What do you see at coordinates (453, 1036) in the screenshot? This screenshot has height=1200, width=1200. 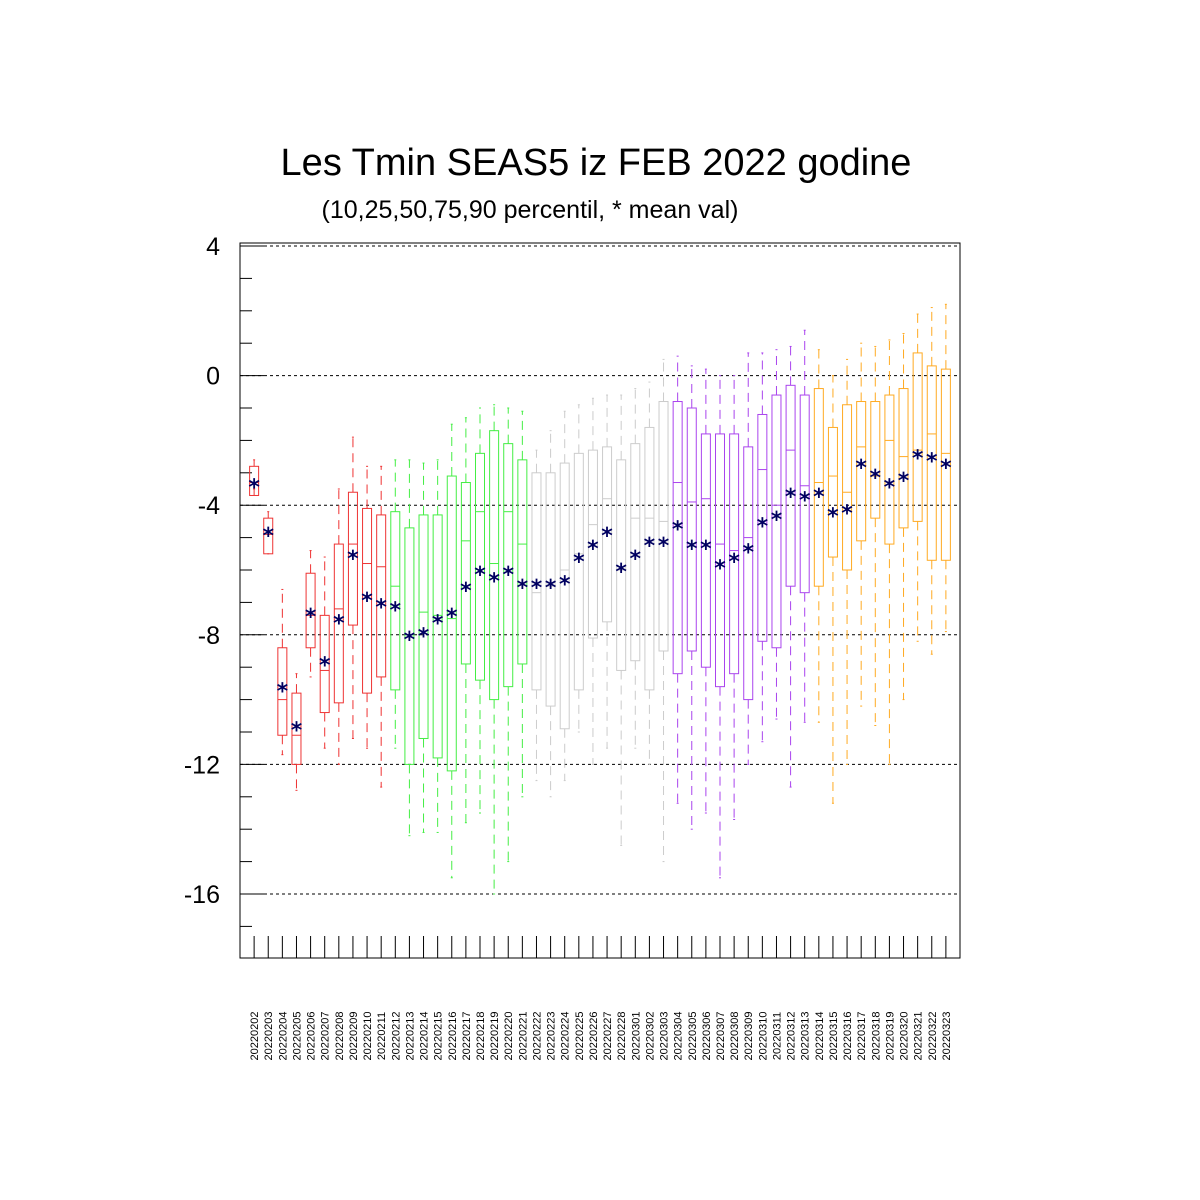 I see `x-tick-label: 20220216` at bounding box center [453, 1036].